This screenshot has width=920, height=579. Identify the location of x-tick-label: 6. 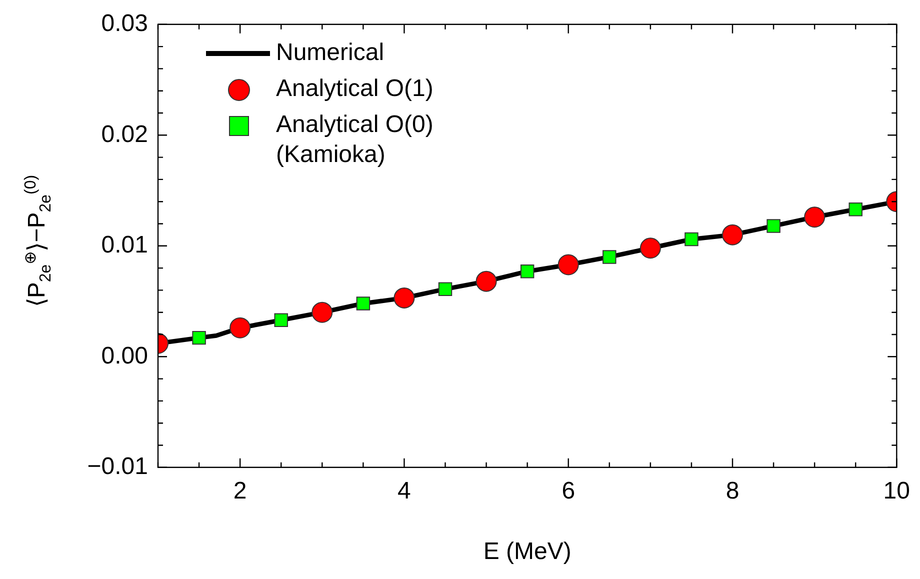
(569, 490).